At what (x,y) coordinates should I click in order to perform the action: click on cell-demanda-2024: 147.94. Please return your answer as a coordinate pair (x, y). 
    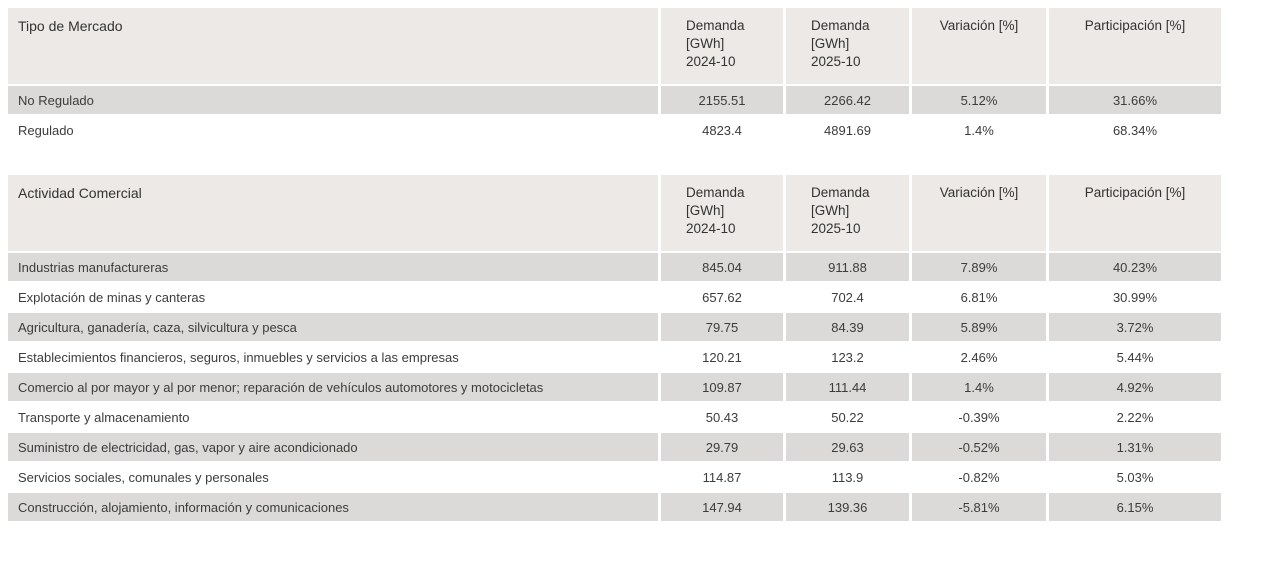
    Looking at the image, I should click on (722, 507).